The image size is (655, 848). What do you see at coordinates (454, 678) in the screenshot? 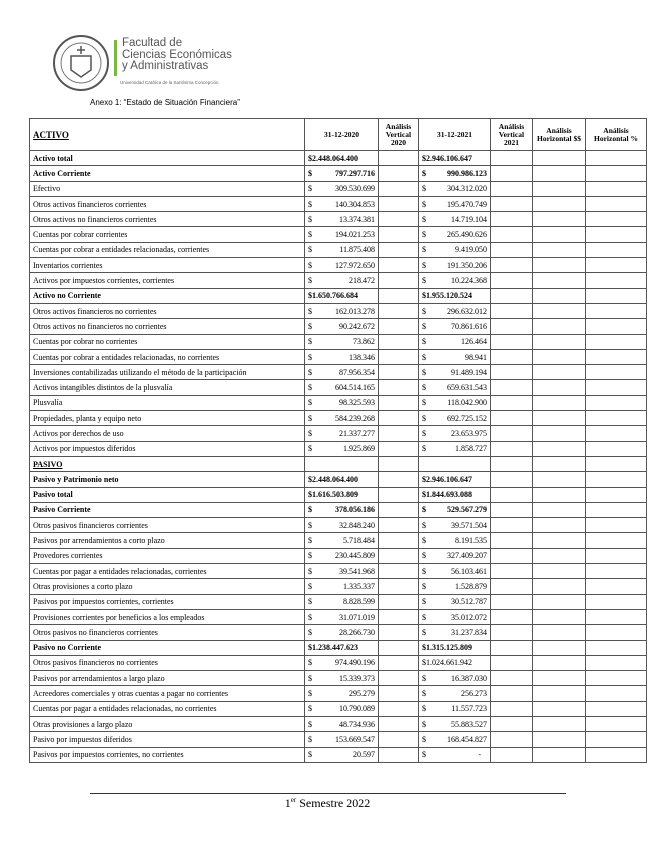
I see `value-2021: $16.387.030` at bounding box center [454, 678].